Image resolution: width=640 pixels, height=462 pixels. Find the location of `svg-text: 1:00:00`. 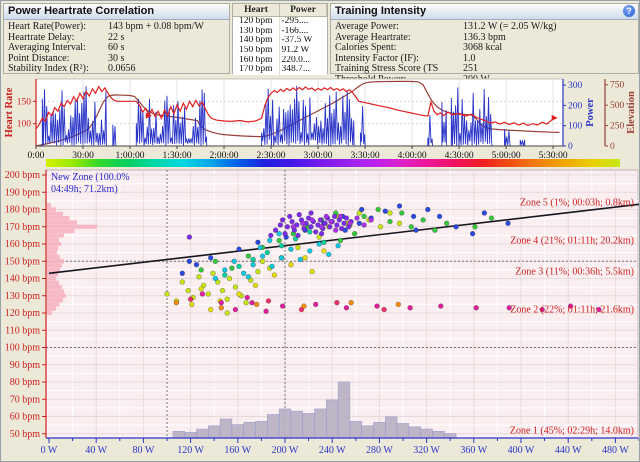

svg-text: 1:00:00 is located at coordinates (130, 155).